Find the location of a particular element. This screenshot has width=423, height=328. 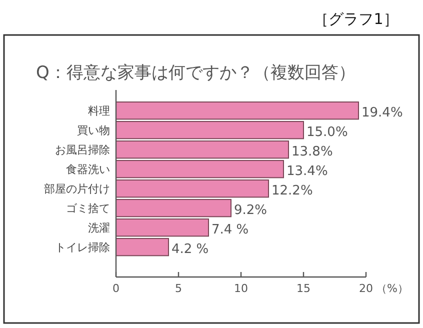

y-tick-label: お風呂掃除 is located at coordinates (82, 150).